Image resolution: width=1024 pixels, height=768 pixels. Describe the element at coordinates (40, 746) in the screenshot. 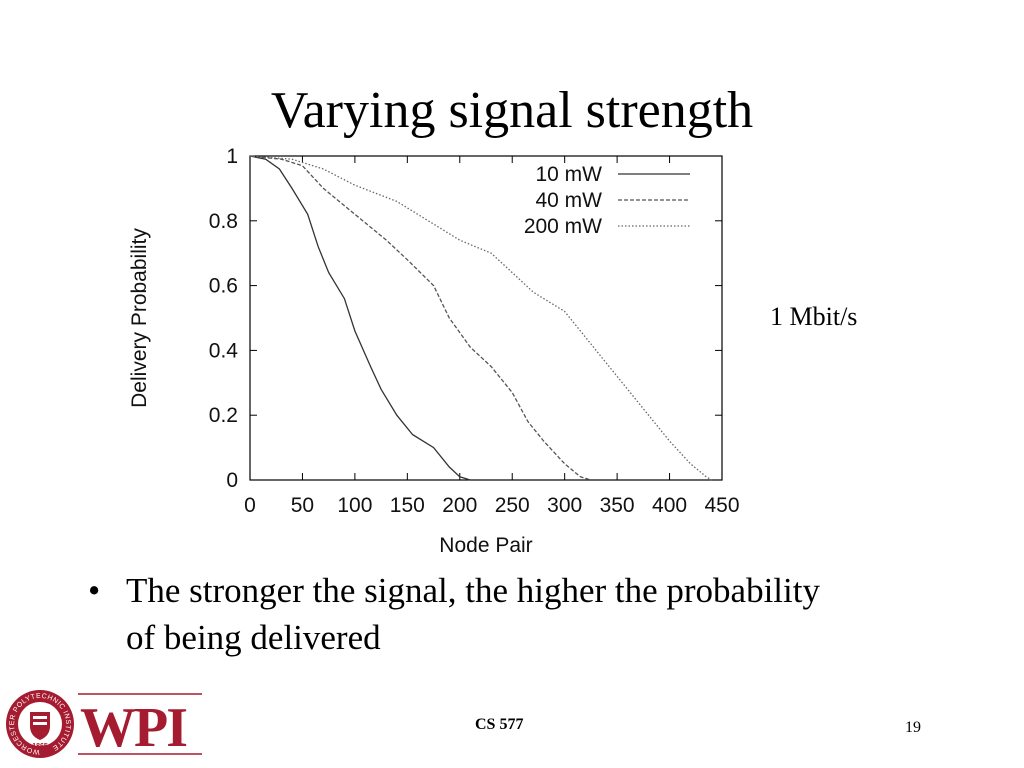

I see `seal-year: 1865` at that location.